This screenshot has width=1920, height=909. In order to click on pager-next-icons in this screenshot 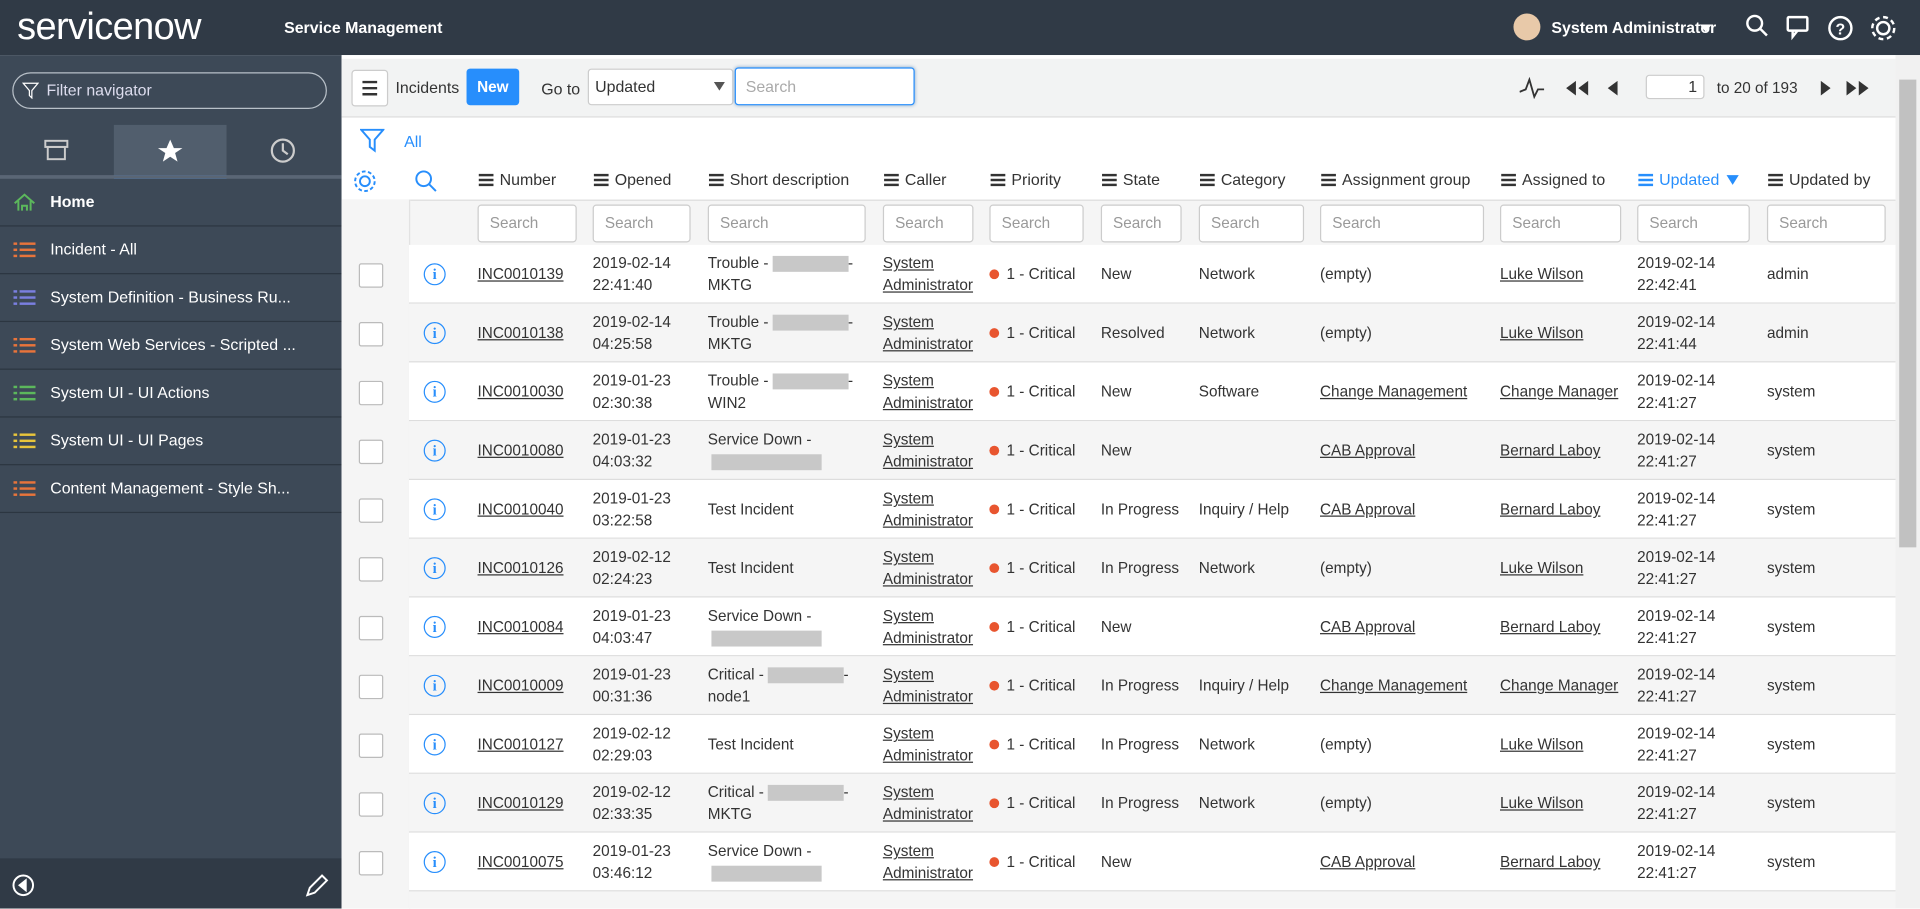, I will do `click(1848, 88)`.